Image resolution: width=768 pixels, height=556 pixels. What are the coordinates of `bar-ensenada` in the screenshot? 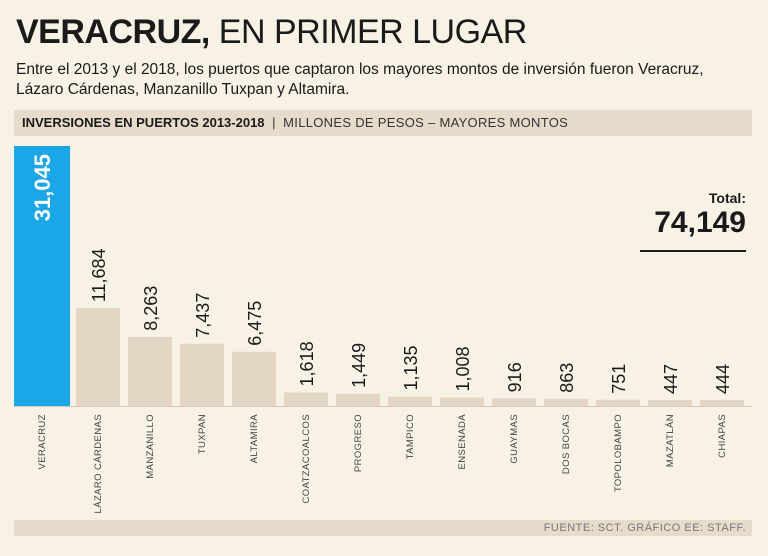 It's located at (462, 401).